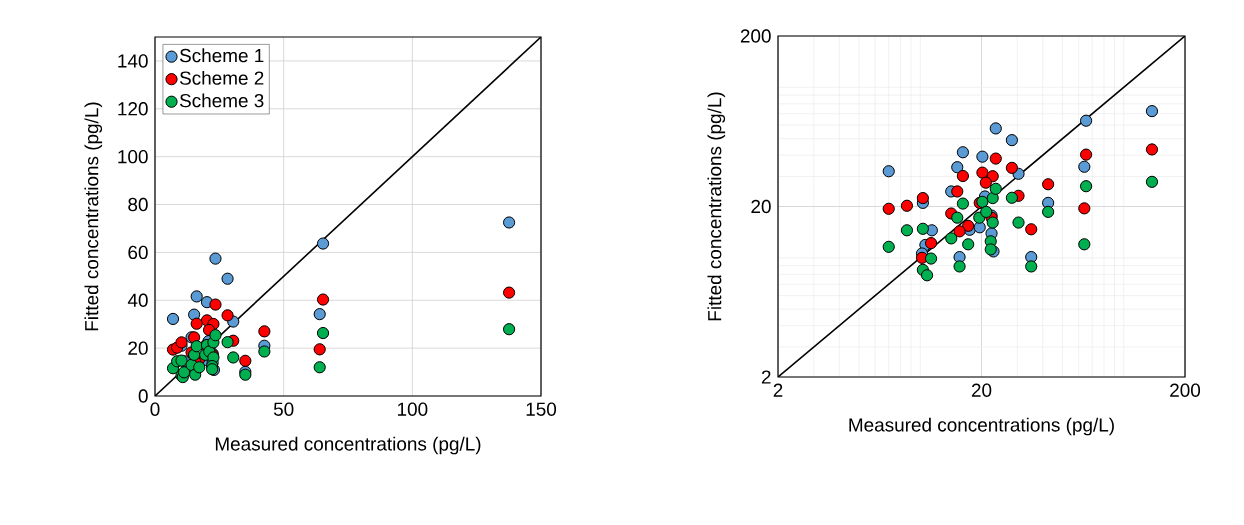  Describe the element at coordinates (138, 204) in the screenshot. I see `y-tick-label: 80` at that location.